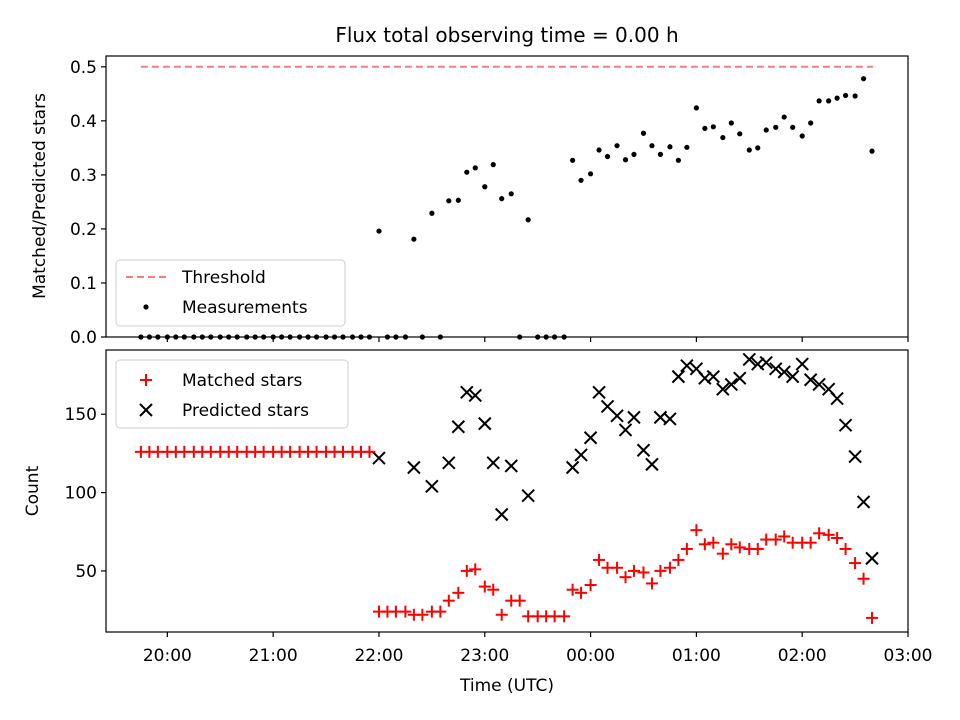  I want to click on x-tick-label: 22:00, so click(378, 656).